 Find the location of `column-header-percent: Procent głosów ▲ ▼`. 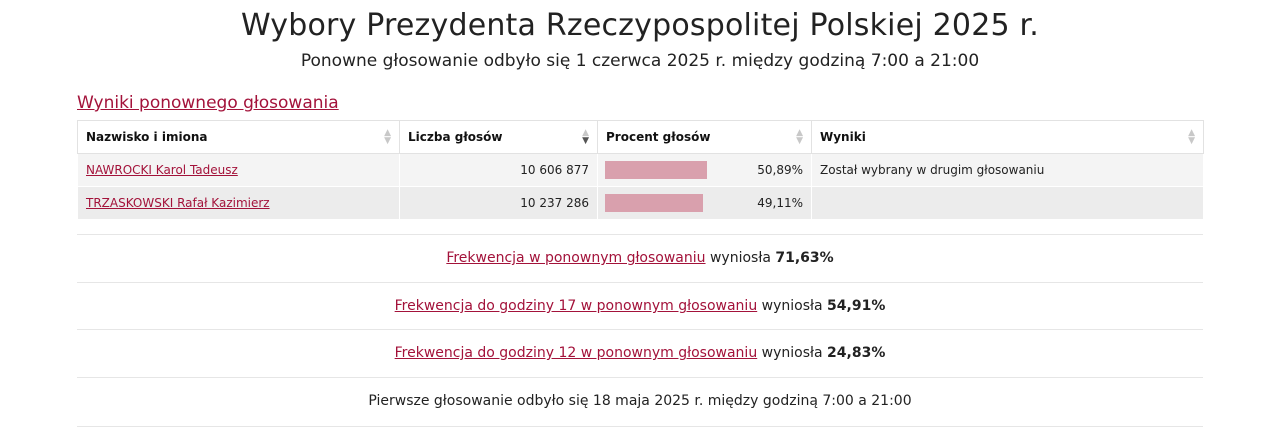

column-header-percent: Procent głosów ▲ ▼ is located at coordinates (704, 137).